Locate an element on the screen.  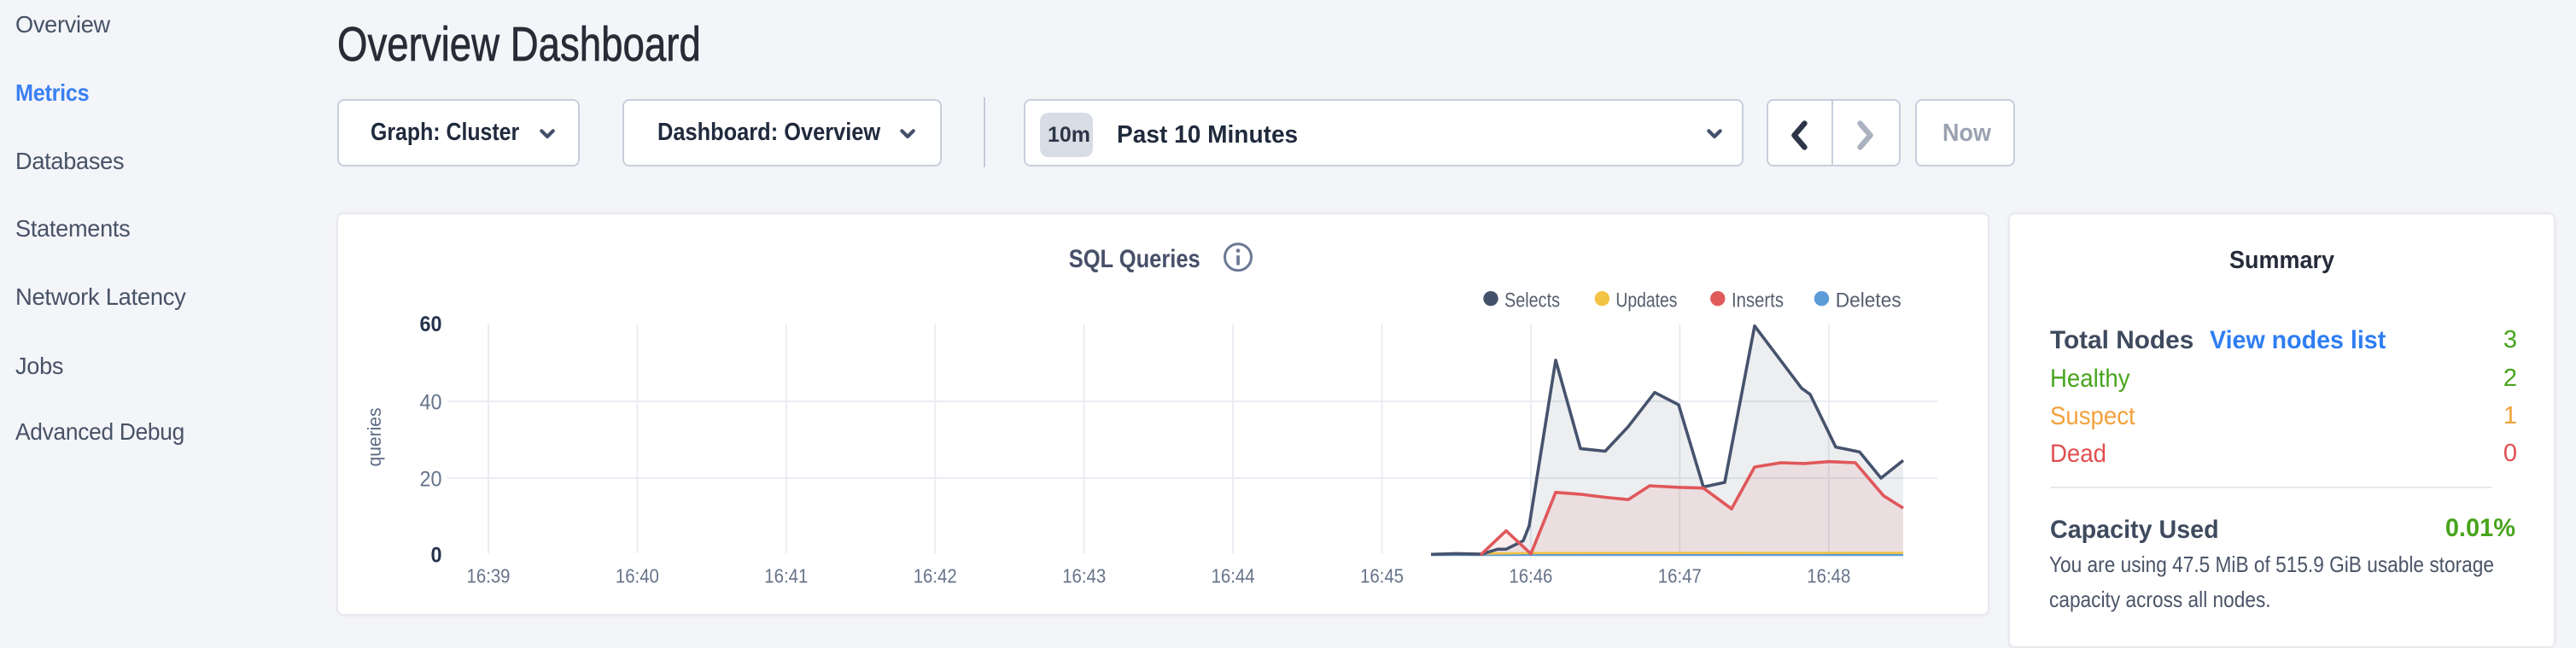
svg-text: 0 is located at coordinates (436, 556).